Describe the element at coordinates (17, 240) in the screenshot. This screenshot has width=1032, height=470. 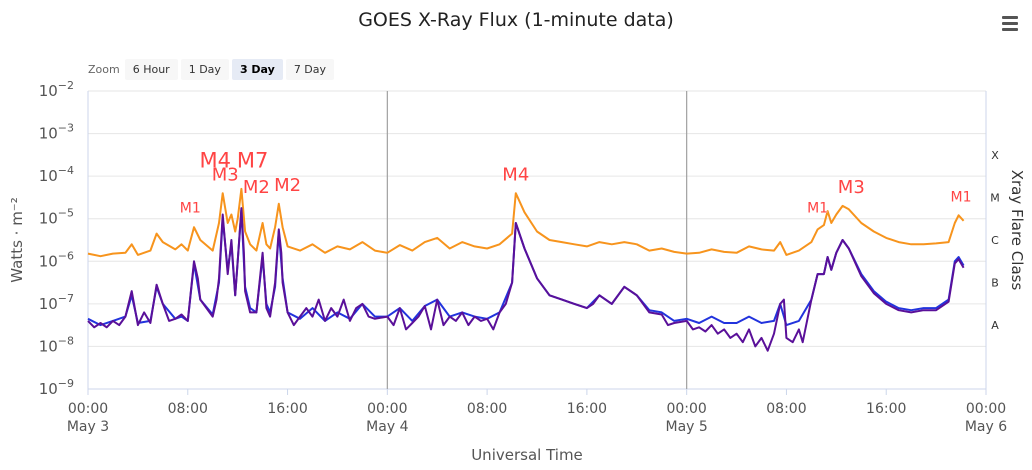
I see `y-axis-title: Watts · m⁻²` at that location.